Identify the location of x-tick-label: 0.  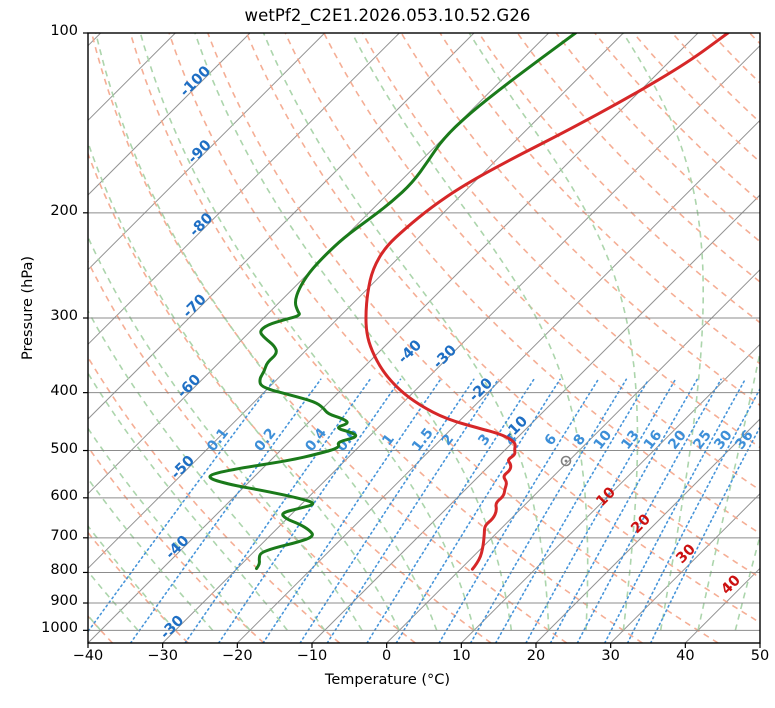
(387, 656).